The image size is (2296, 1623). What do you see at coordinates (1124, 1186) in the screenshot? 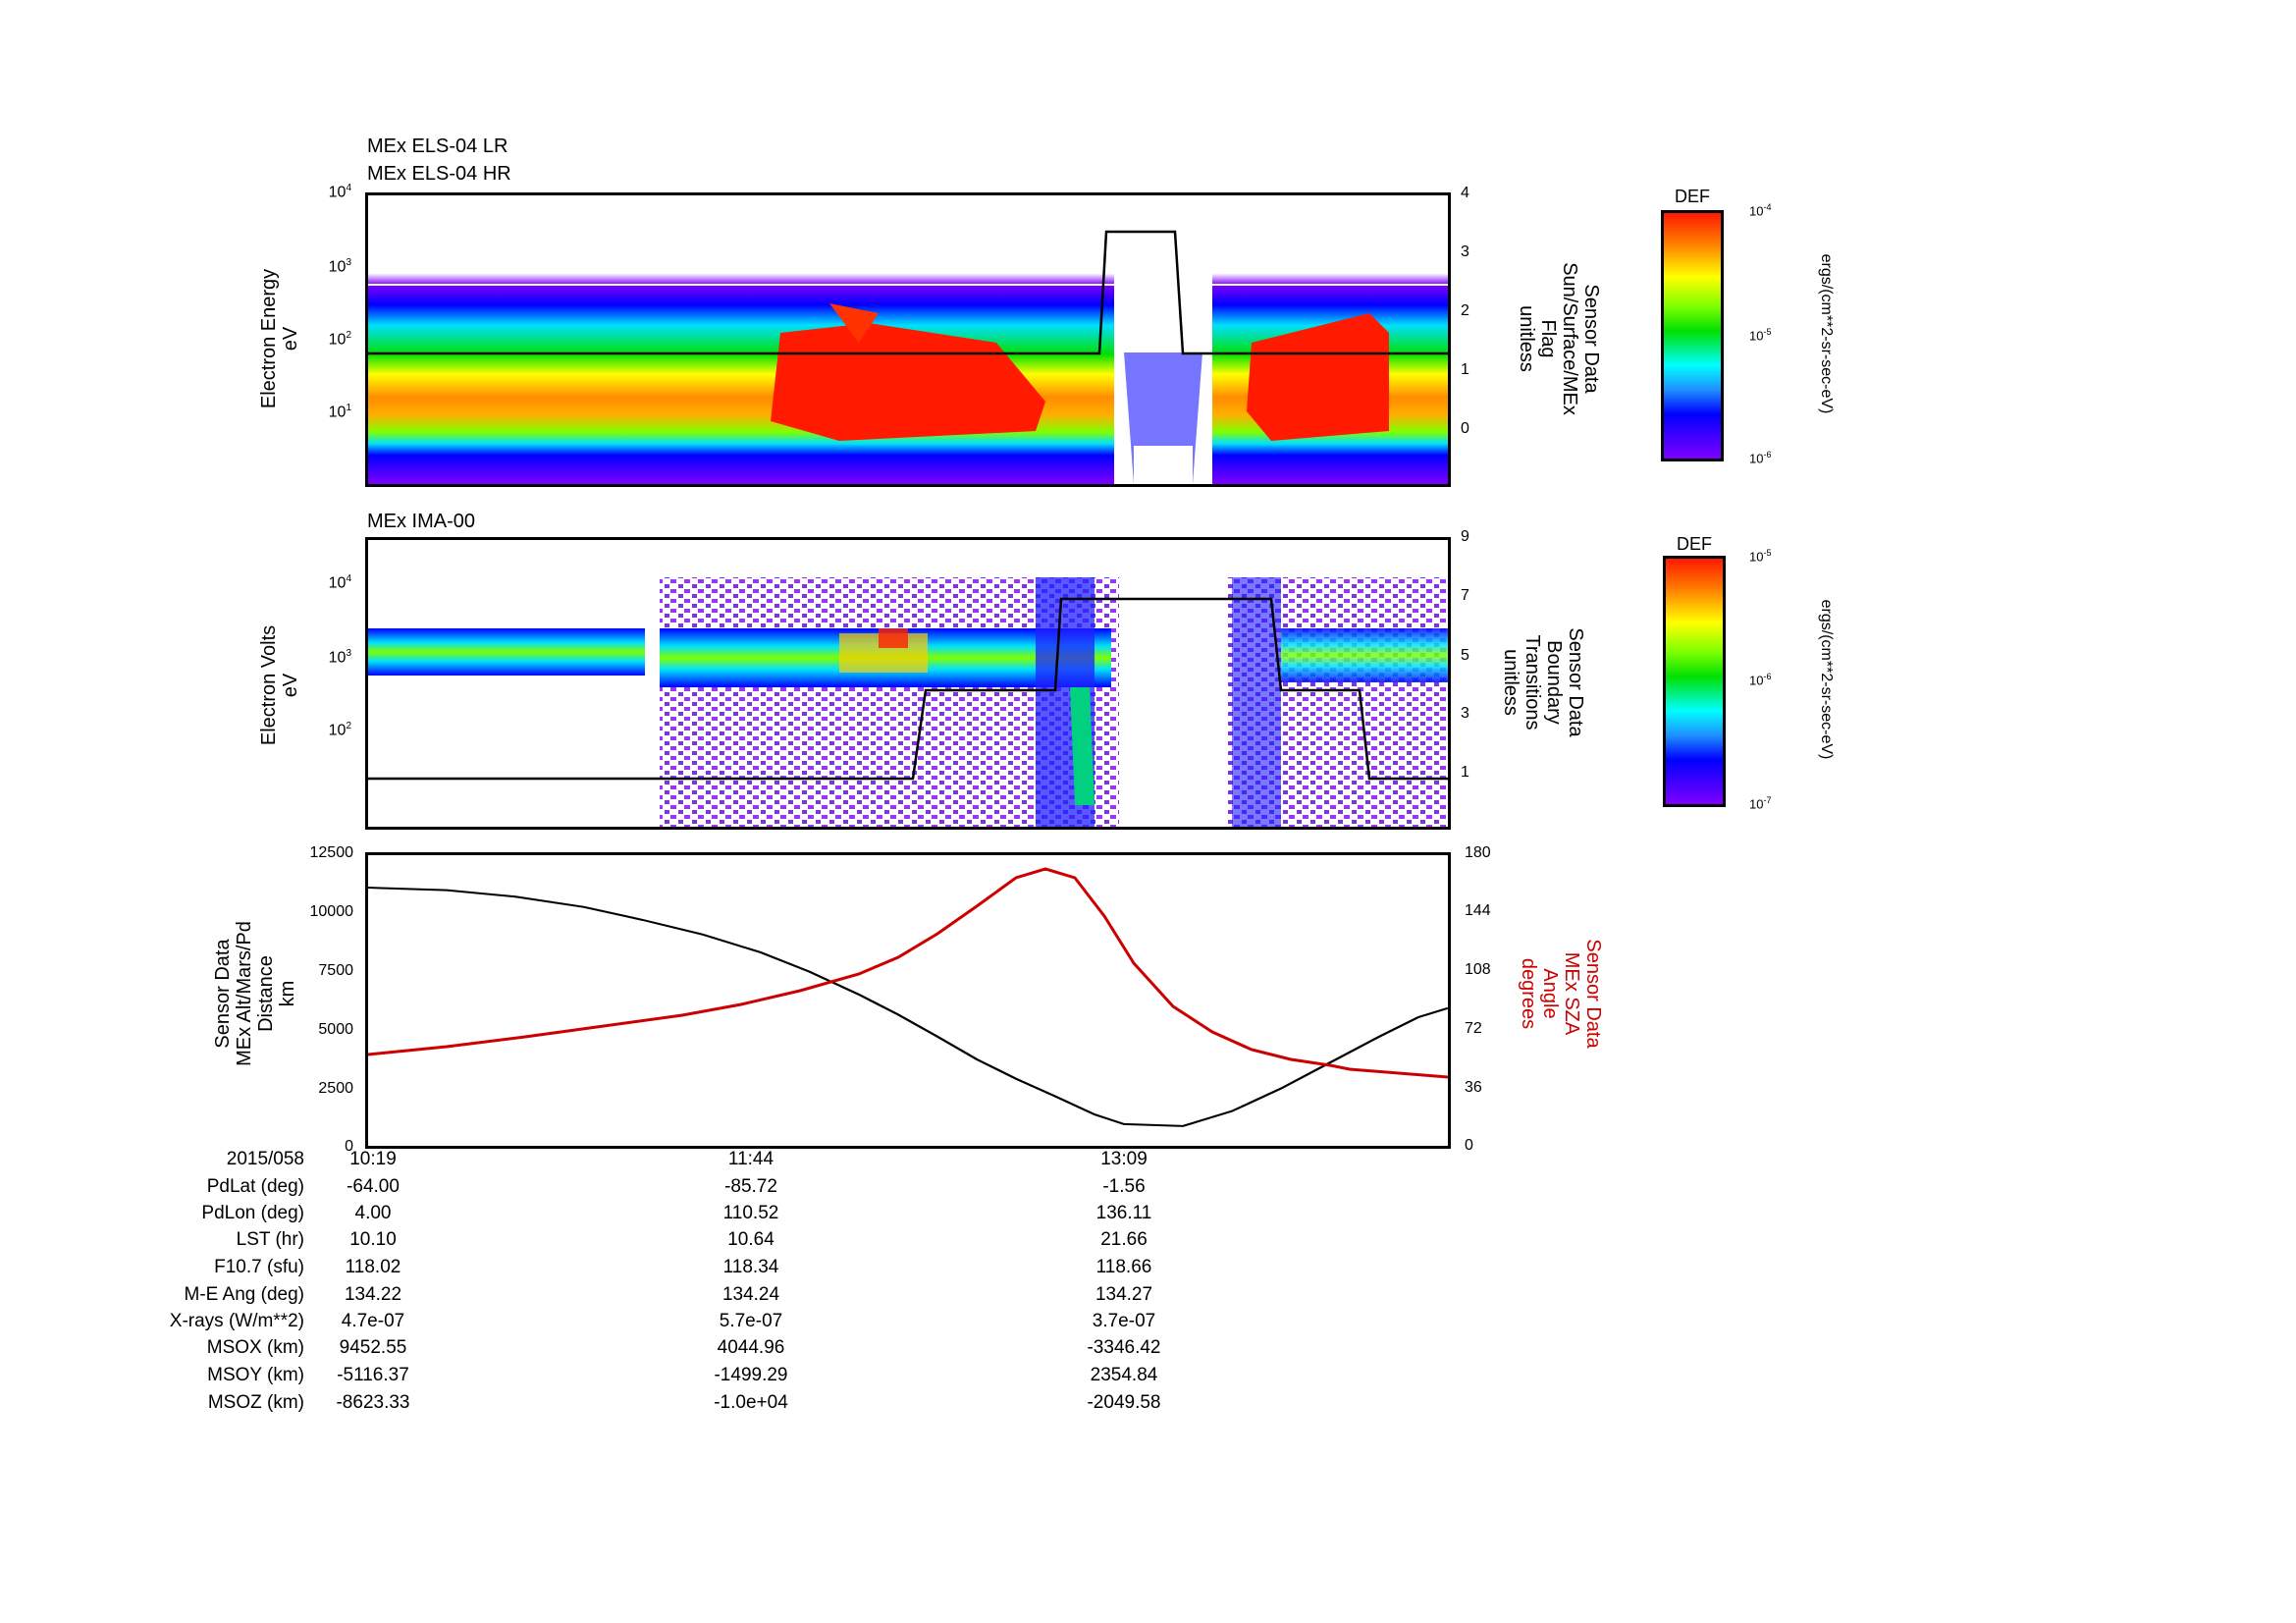
I see `table-cell: -1.56` at bounding box center [1124, 1186].